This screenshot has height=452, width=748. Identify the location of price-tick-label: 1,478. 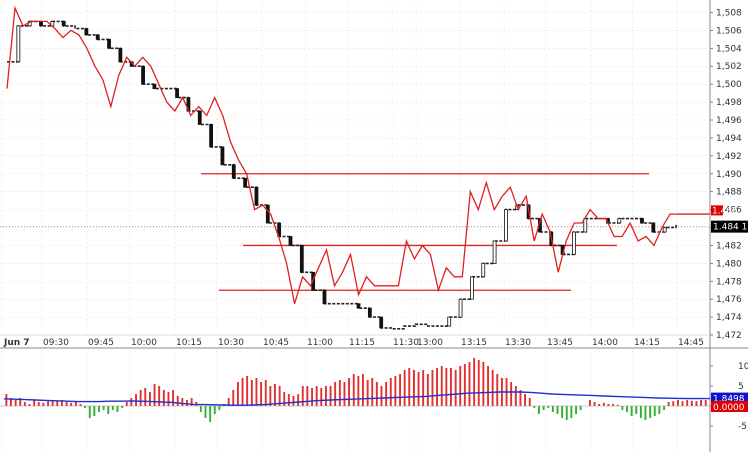
(729, 282).